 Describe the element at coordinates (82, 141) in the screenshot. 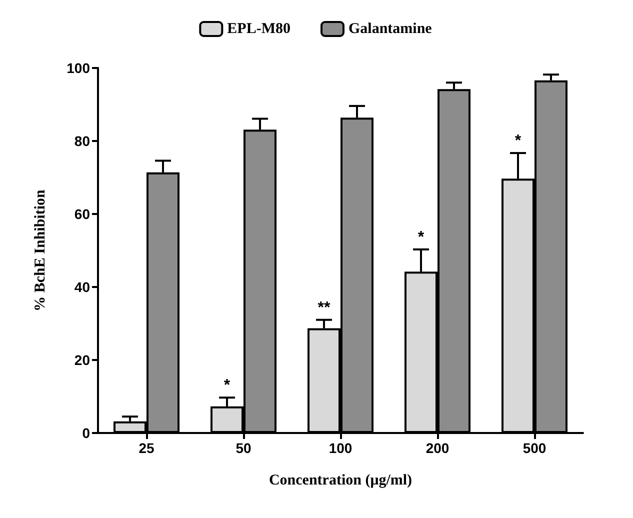

I see `y-tick-label: 80` at that location.